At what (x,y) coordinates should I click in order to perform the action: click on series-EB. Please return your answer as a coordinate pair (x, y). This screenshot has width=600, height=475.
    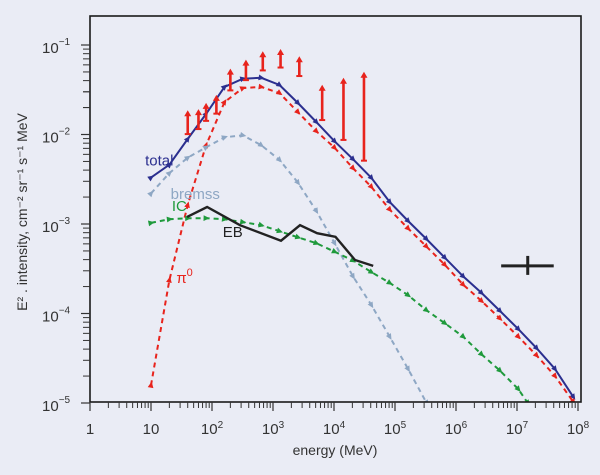
    Looking at the image, I should click on (280, 236).